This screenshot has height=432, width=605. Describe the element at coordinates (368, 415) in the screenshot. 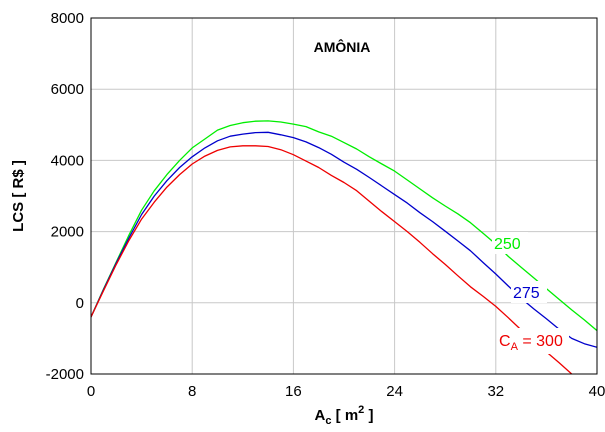

I see `x-axis-title-close: ]` at that location.